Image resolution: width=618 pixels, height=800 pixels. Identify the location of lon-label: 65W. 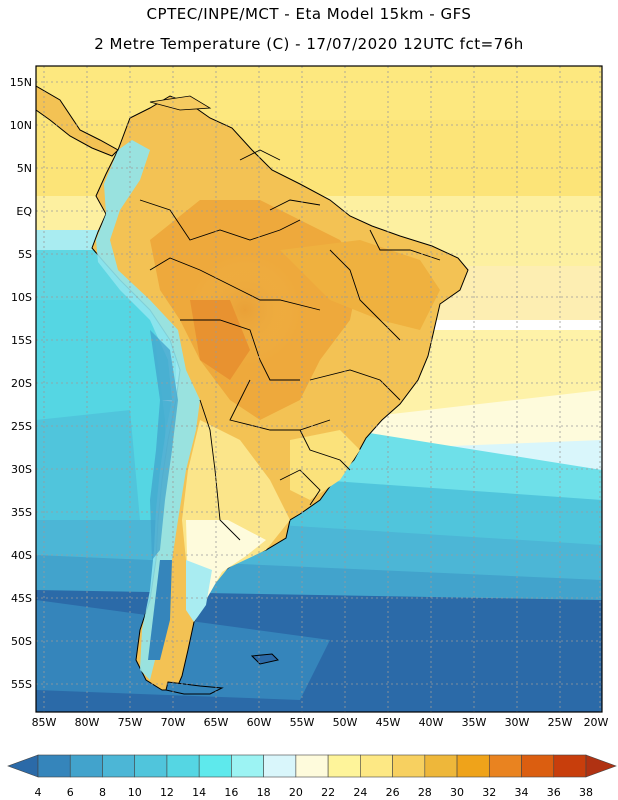
(216, 722).